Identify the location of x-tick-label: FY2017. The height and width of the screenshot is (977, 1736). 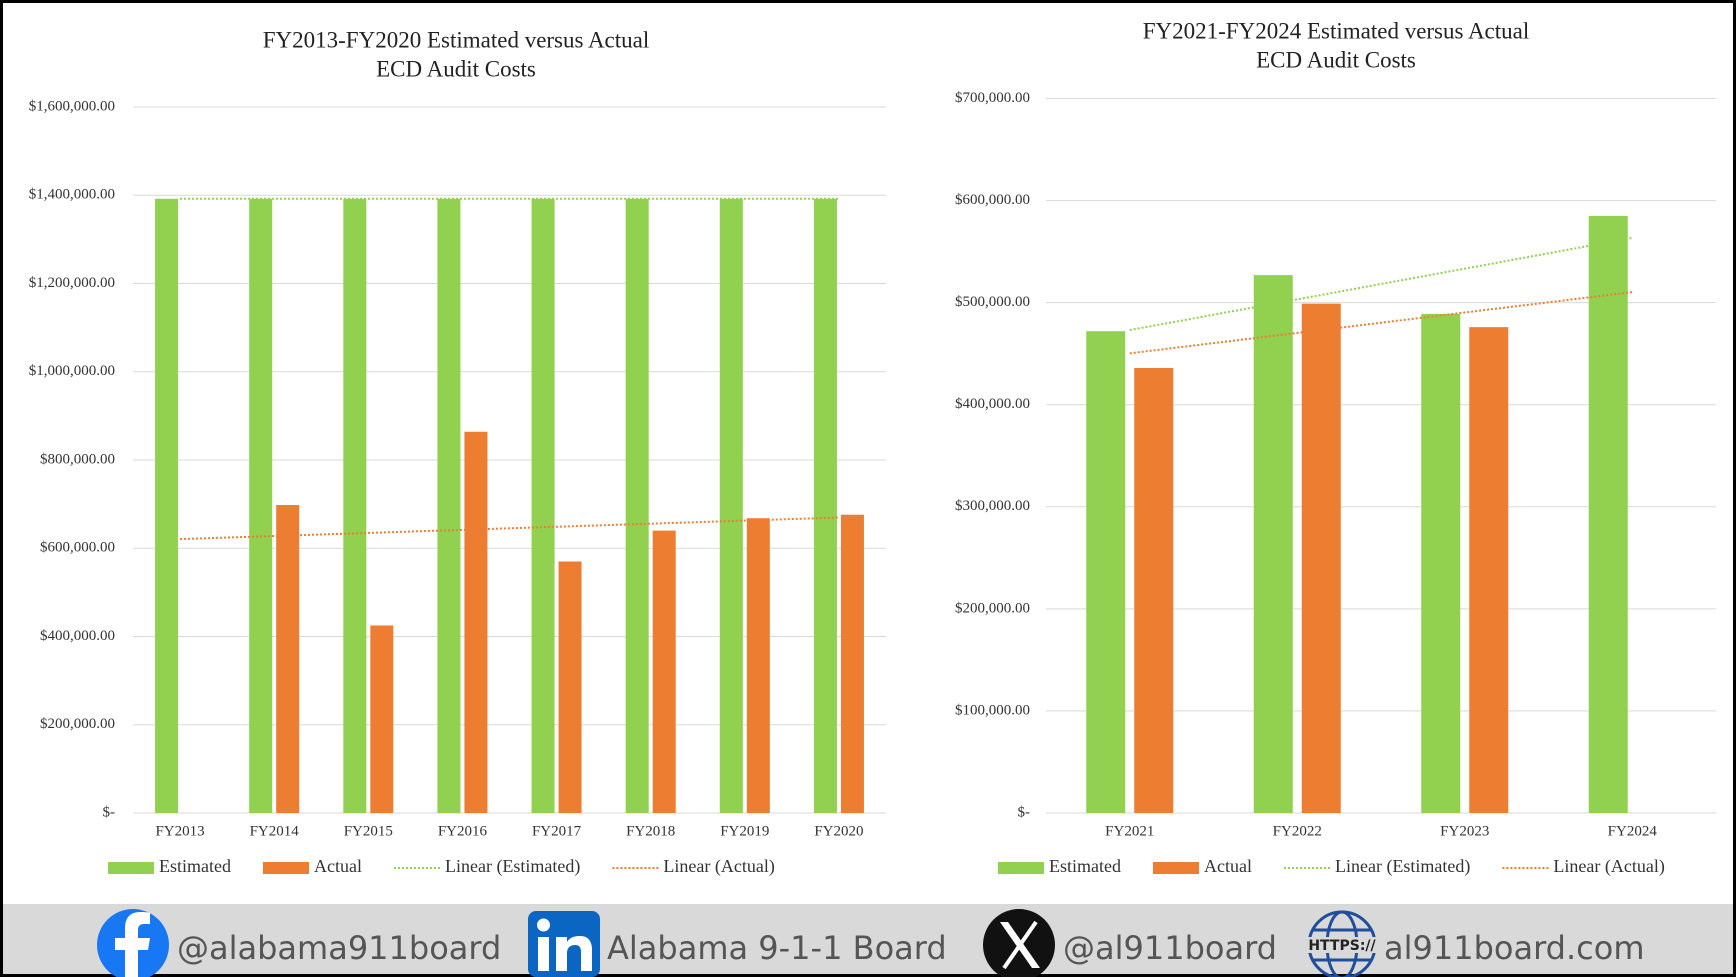
(557, 831).